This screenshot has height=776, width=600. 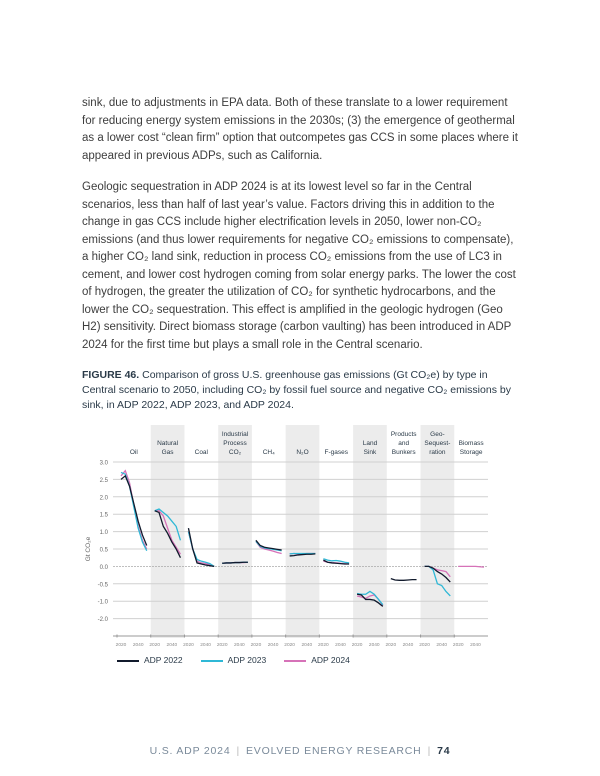 What do you see at coordinates (150, 660) in the screenshot?
I see `legend-item-adp-2022: ADP 2022` at bounding box center [150, 660].